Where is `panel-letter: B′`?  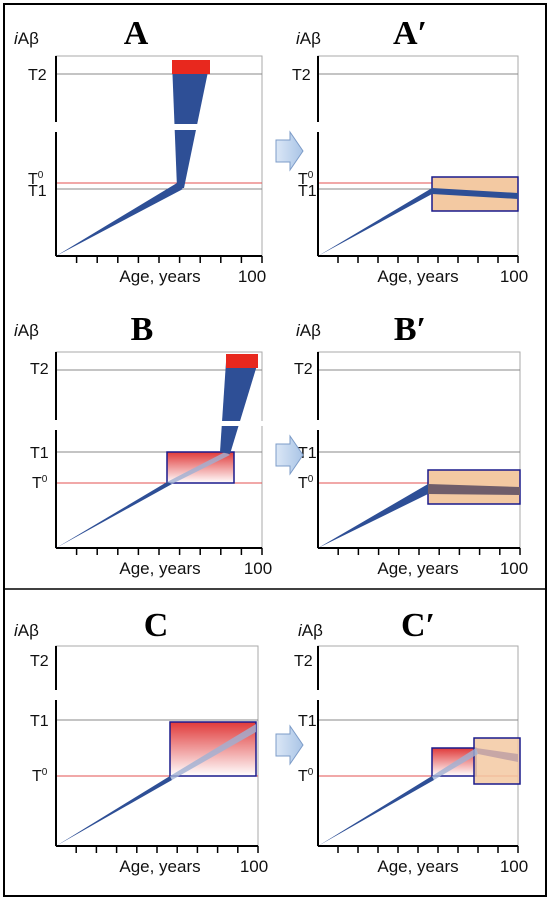
panel-letter: B′ is located at coordinates (410, 329).